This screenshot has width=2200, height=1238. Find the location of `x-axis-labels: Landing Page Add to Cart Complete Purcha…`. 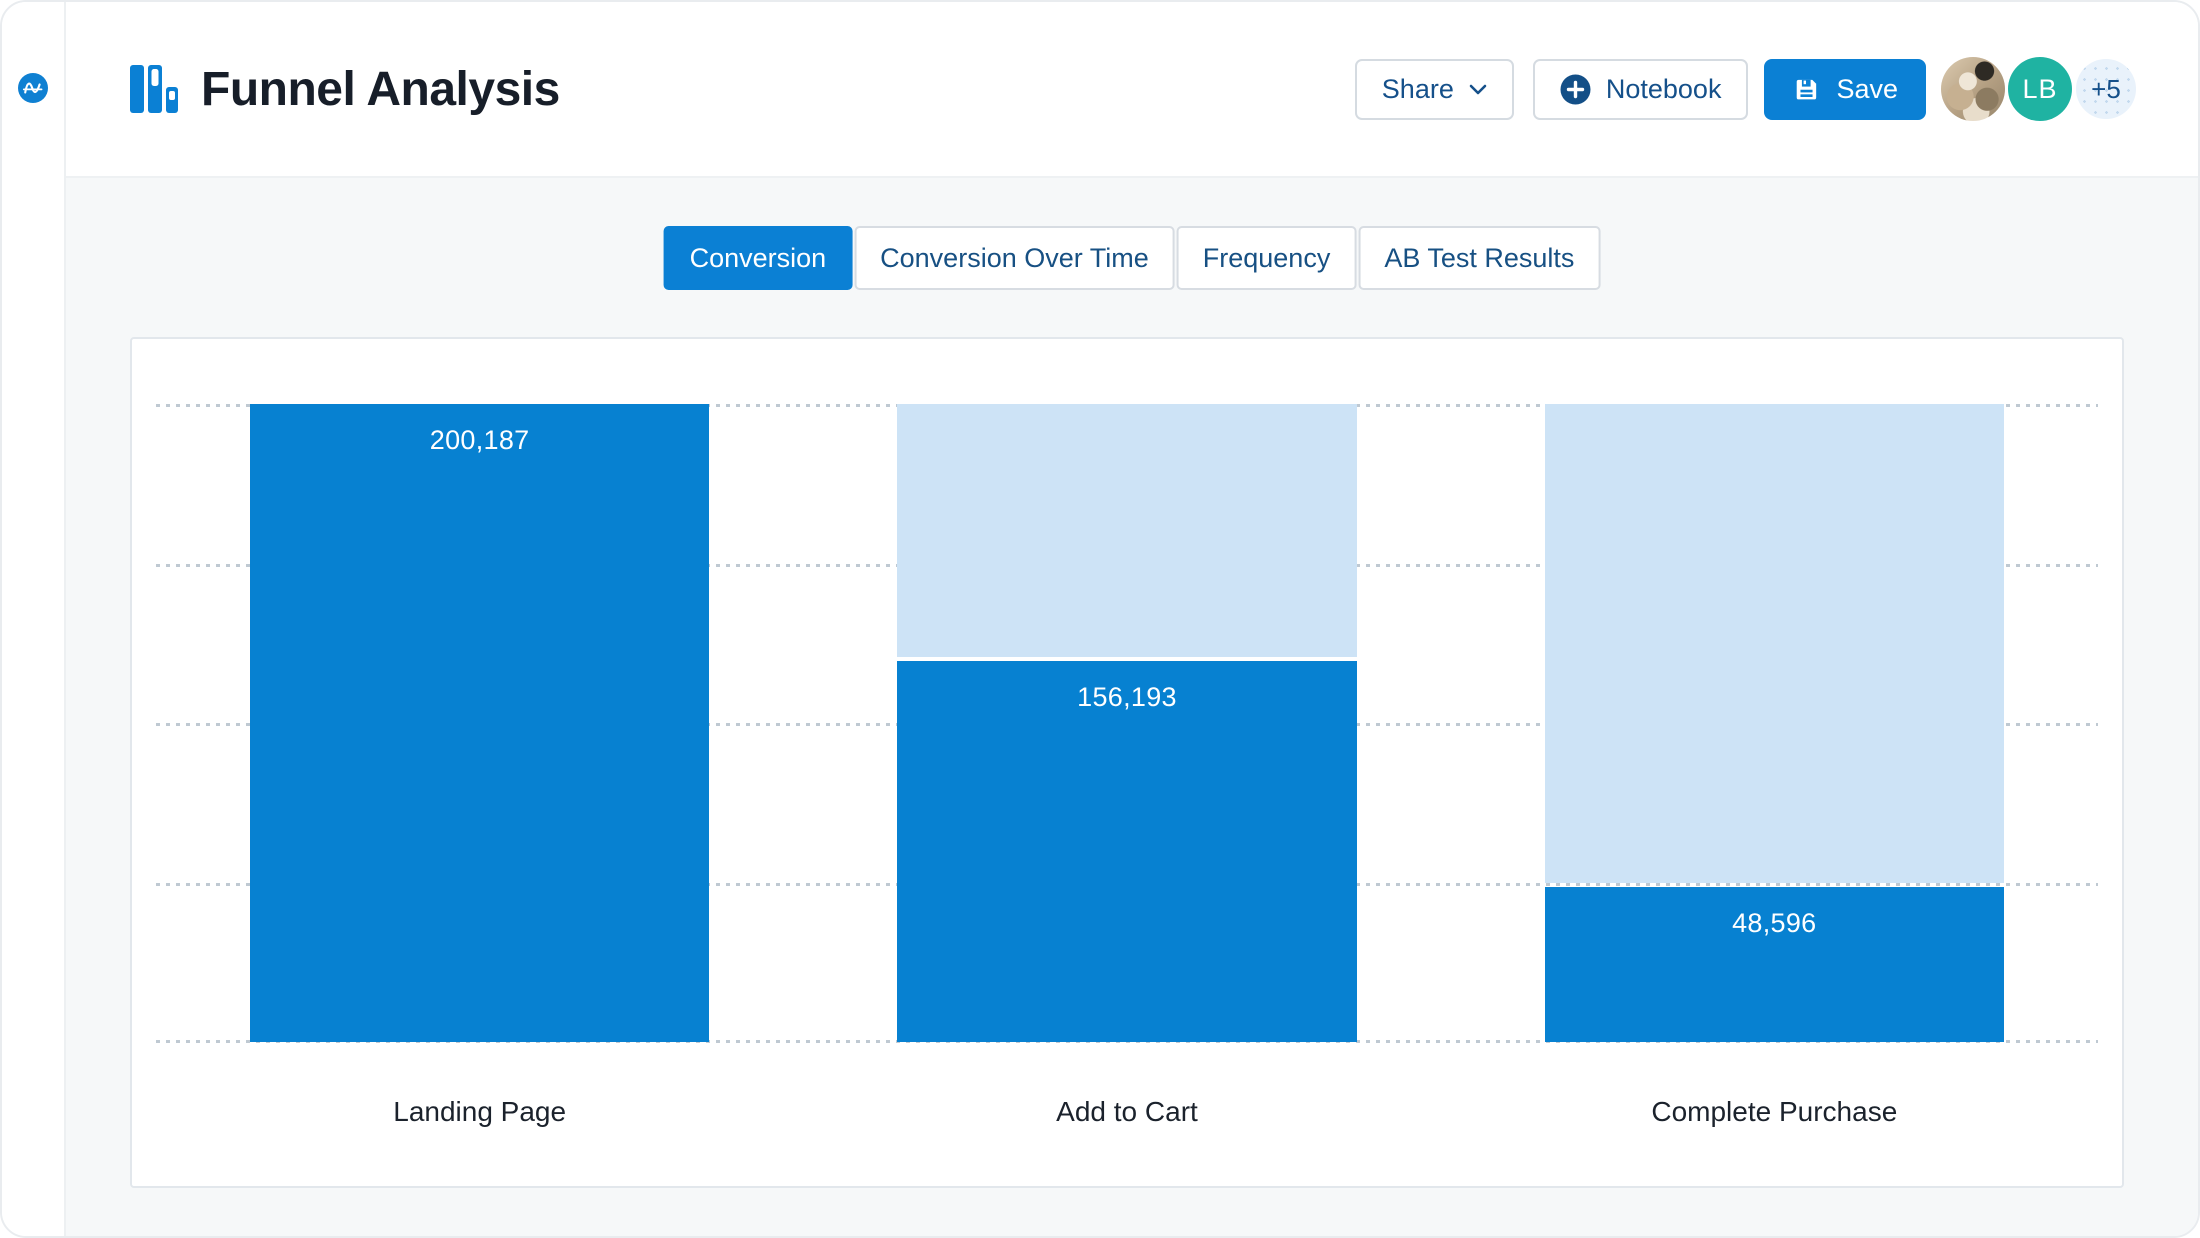

x-axis-labels: Landing Page Add to Cart Complete Purcha… is located at coordinates (1127, 1112).